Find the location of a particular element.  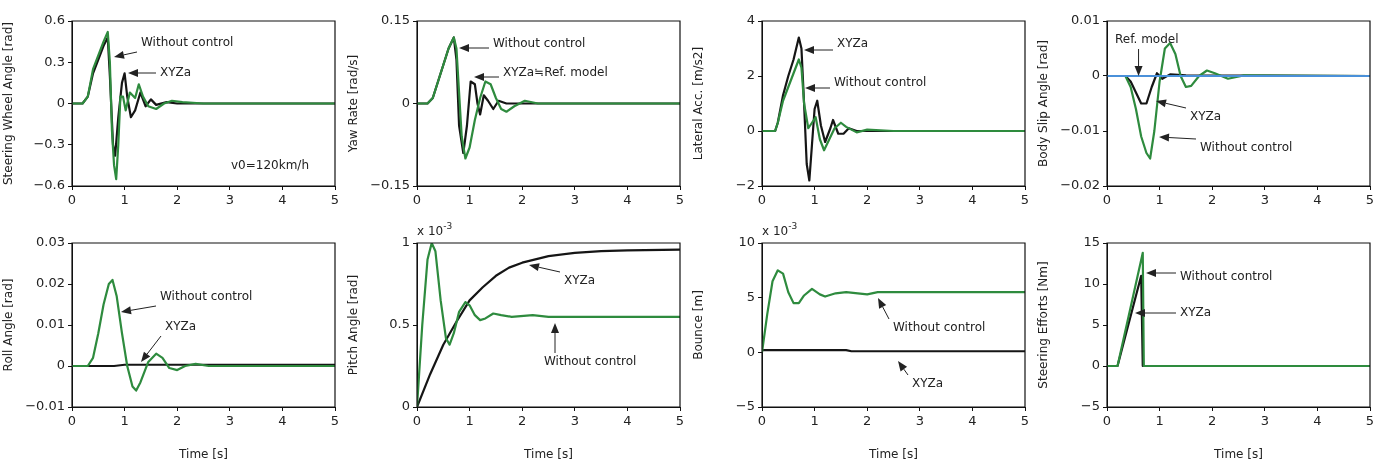

y-tick-label: −0.01 is located at coordinates (1080, 130).